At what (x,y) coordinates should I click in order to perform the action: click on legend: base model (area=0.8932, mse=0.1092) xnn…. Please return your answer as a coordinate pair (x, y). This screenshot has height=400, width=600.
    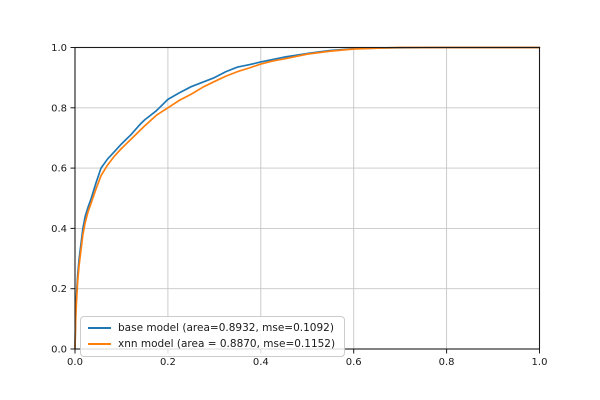
    Looking at the image, I should click on (213, 336).